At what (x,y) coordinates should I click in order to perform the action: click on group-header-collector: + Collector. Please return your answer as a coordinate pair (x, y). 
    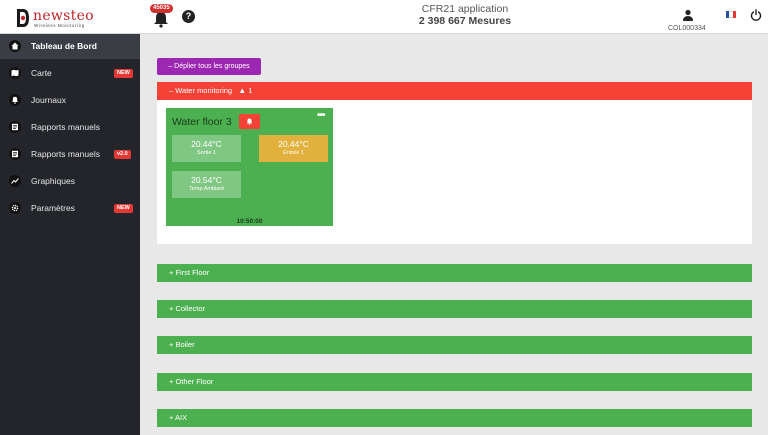
    Looking at the image, I should click on (454, 309).